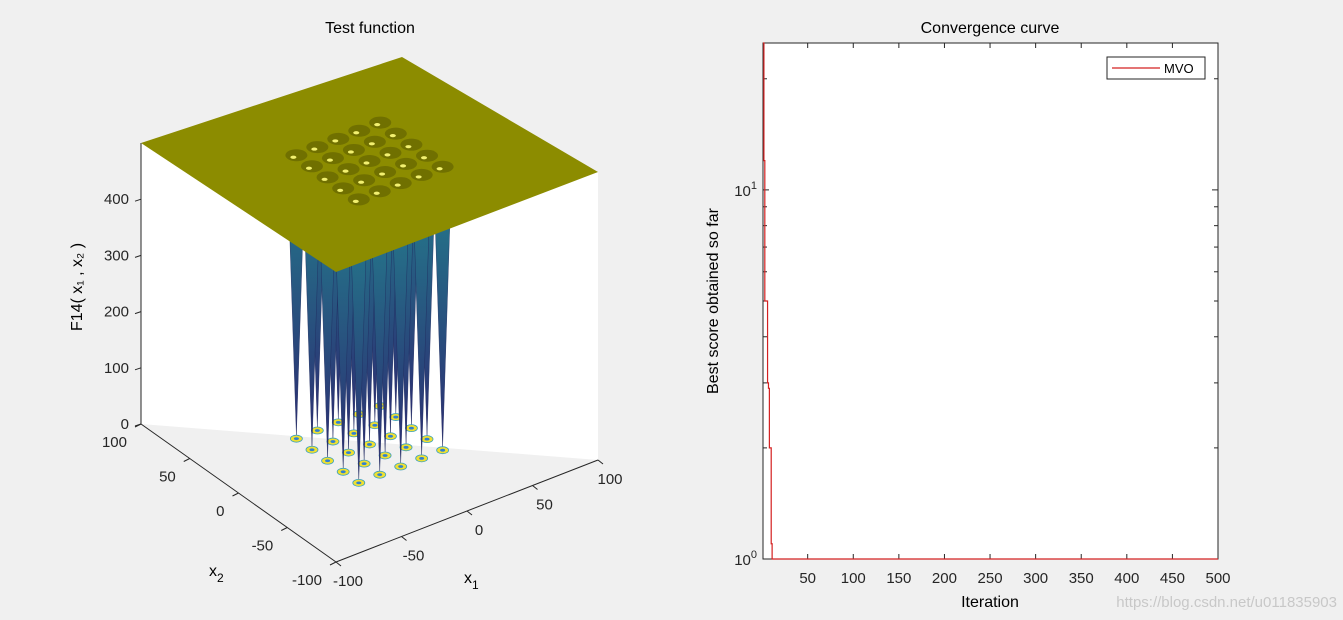 Image resolution: width=1343 pixels, height=620 pixels. What do you see at coordinates (754, 555) in the screenshot?
I see `y-tick-exponent: 0` at bounding box center [754, 555].